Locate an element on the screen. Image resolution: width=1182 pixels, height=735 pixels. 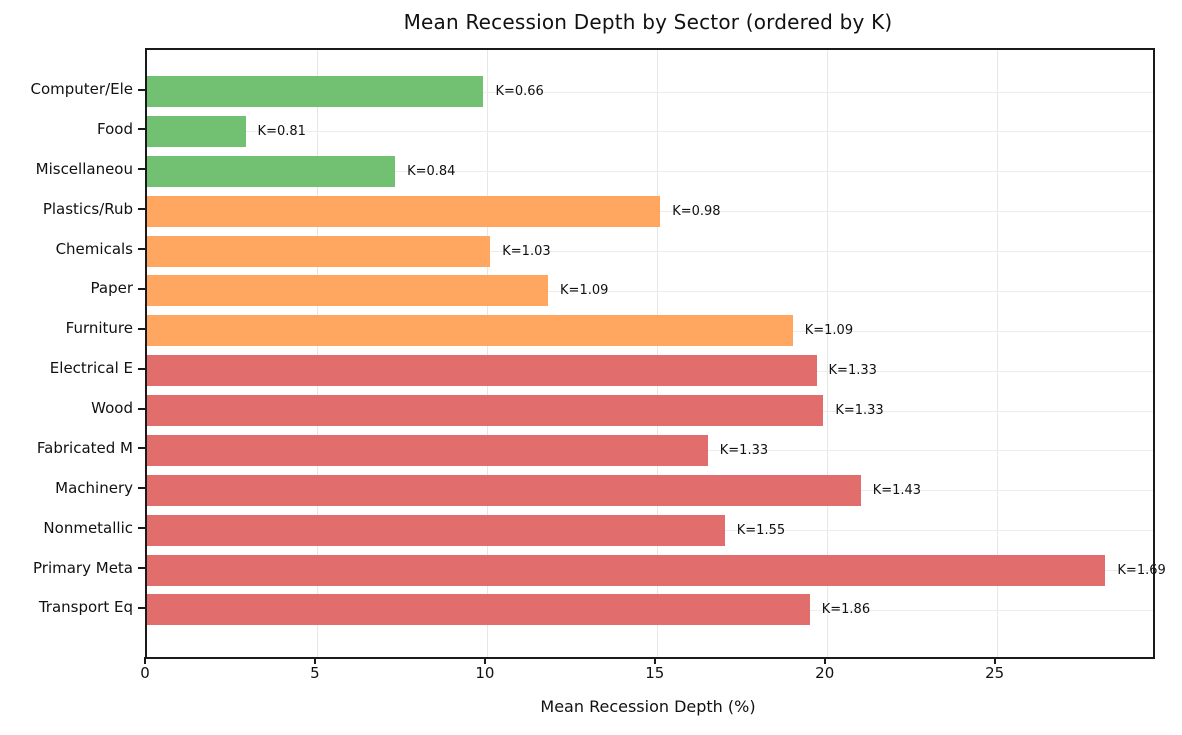
y-tick-label: Fabricated M is located at coordinates (84, 447).